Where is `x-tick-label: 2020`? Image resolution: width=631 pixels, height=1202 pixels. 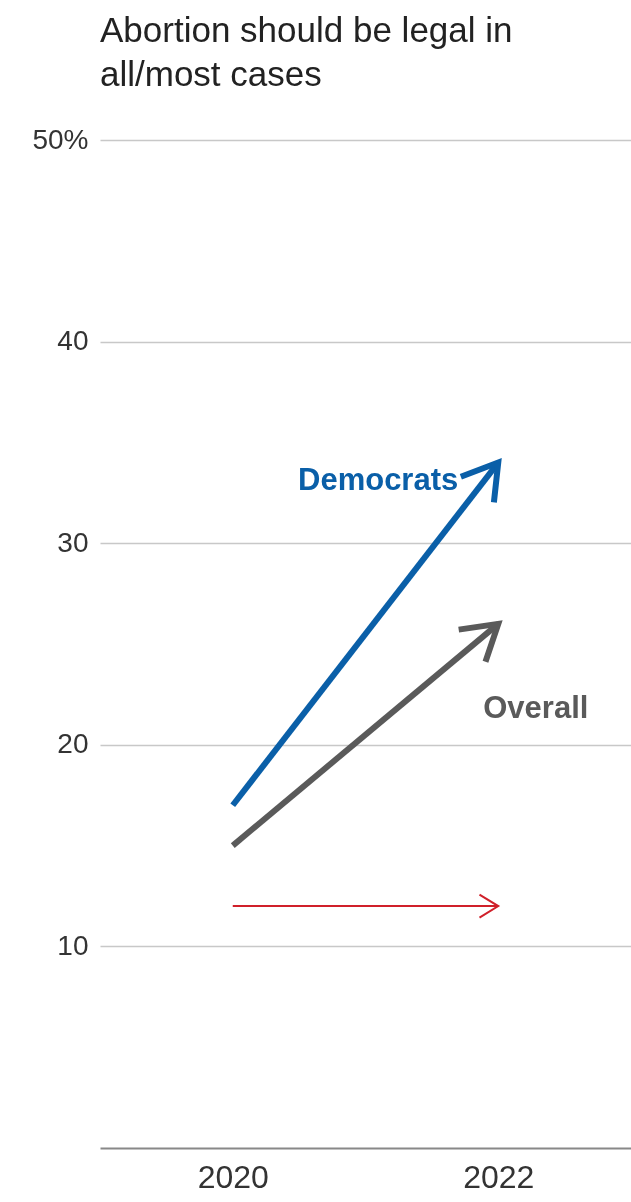 x-tick-label: 2020 is located at coordinates (233, 1176).